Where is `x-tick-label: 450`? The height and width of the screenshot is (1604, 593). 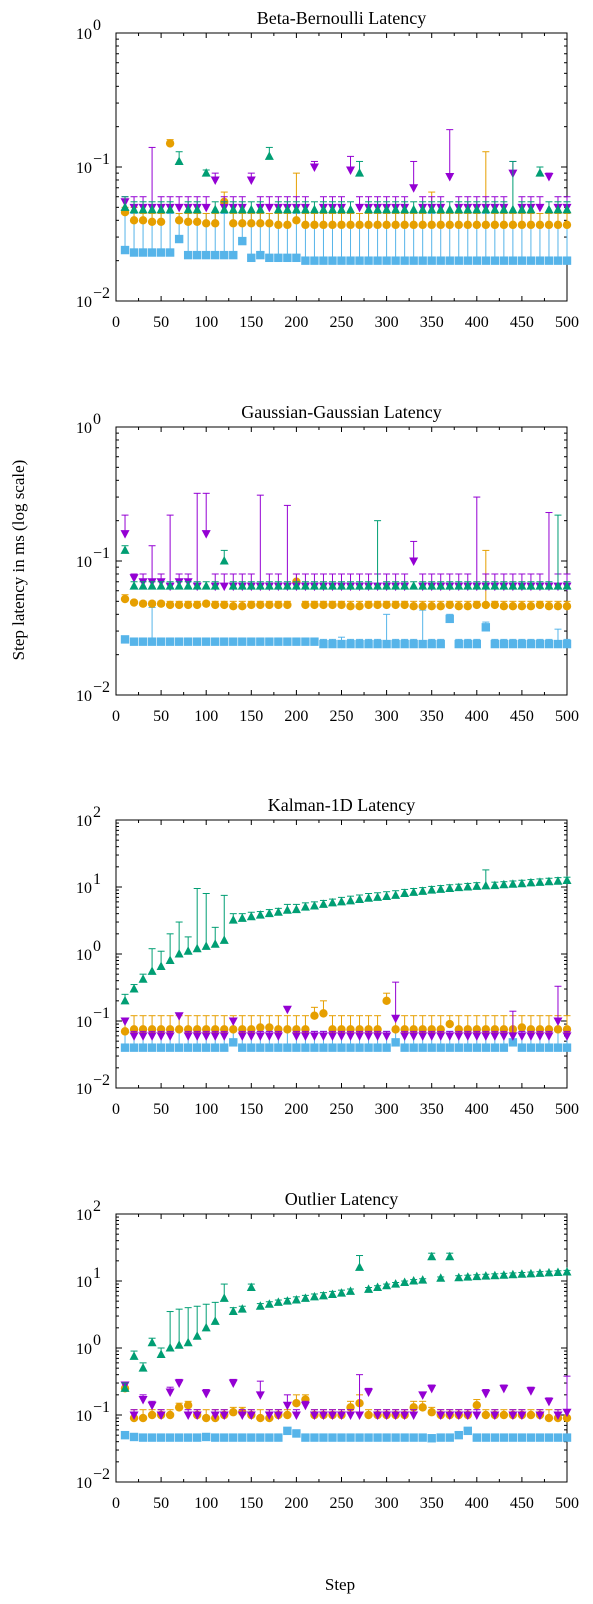
x-tick-label: 450 is located at coordinates (522, 1503).